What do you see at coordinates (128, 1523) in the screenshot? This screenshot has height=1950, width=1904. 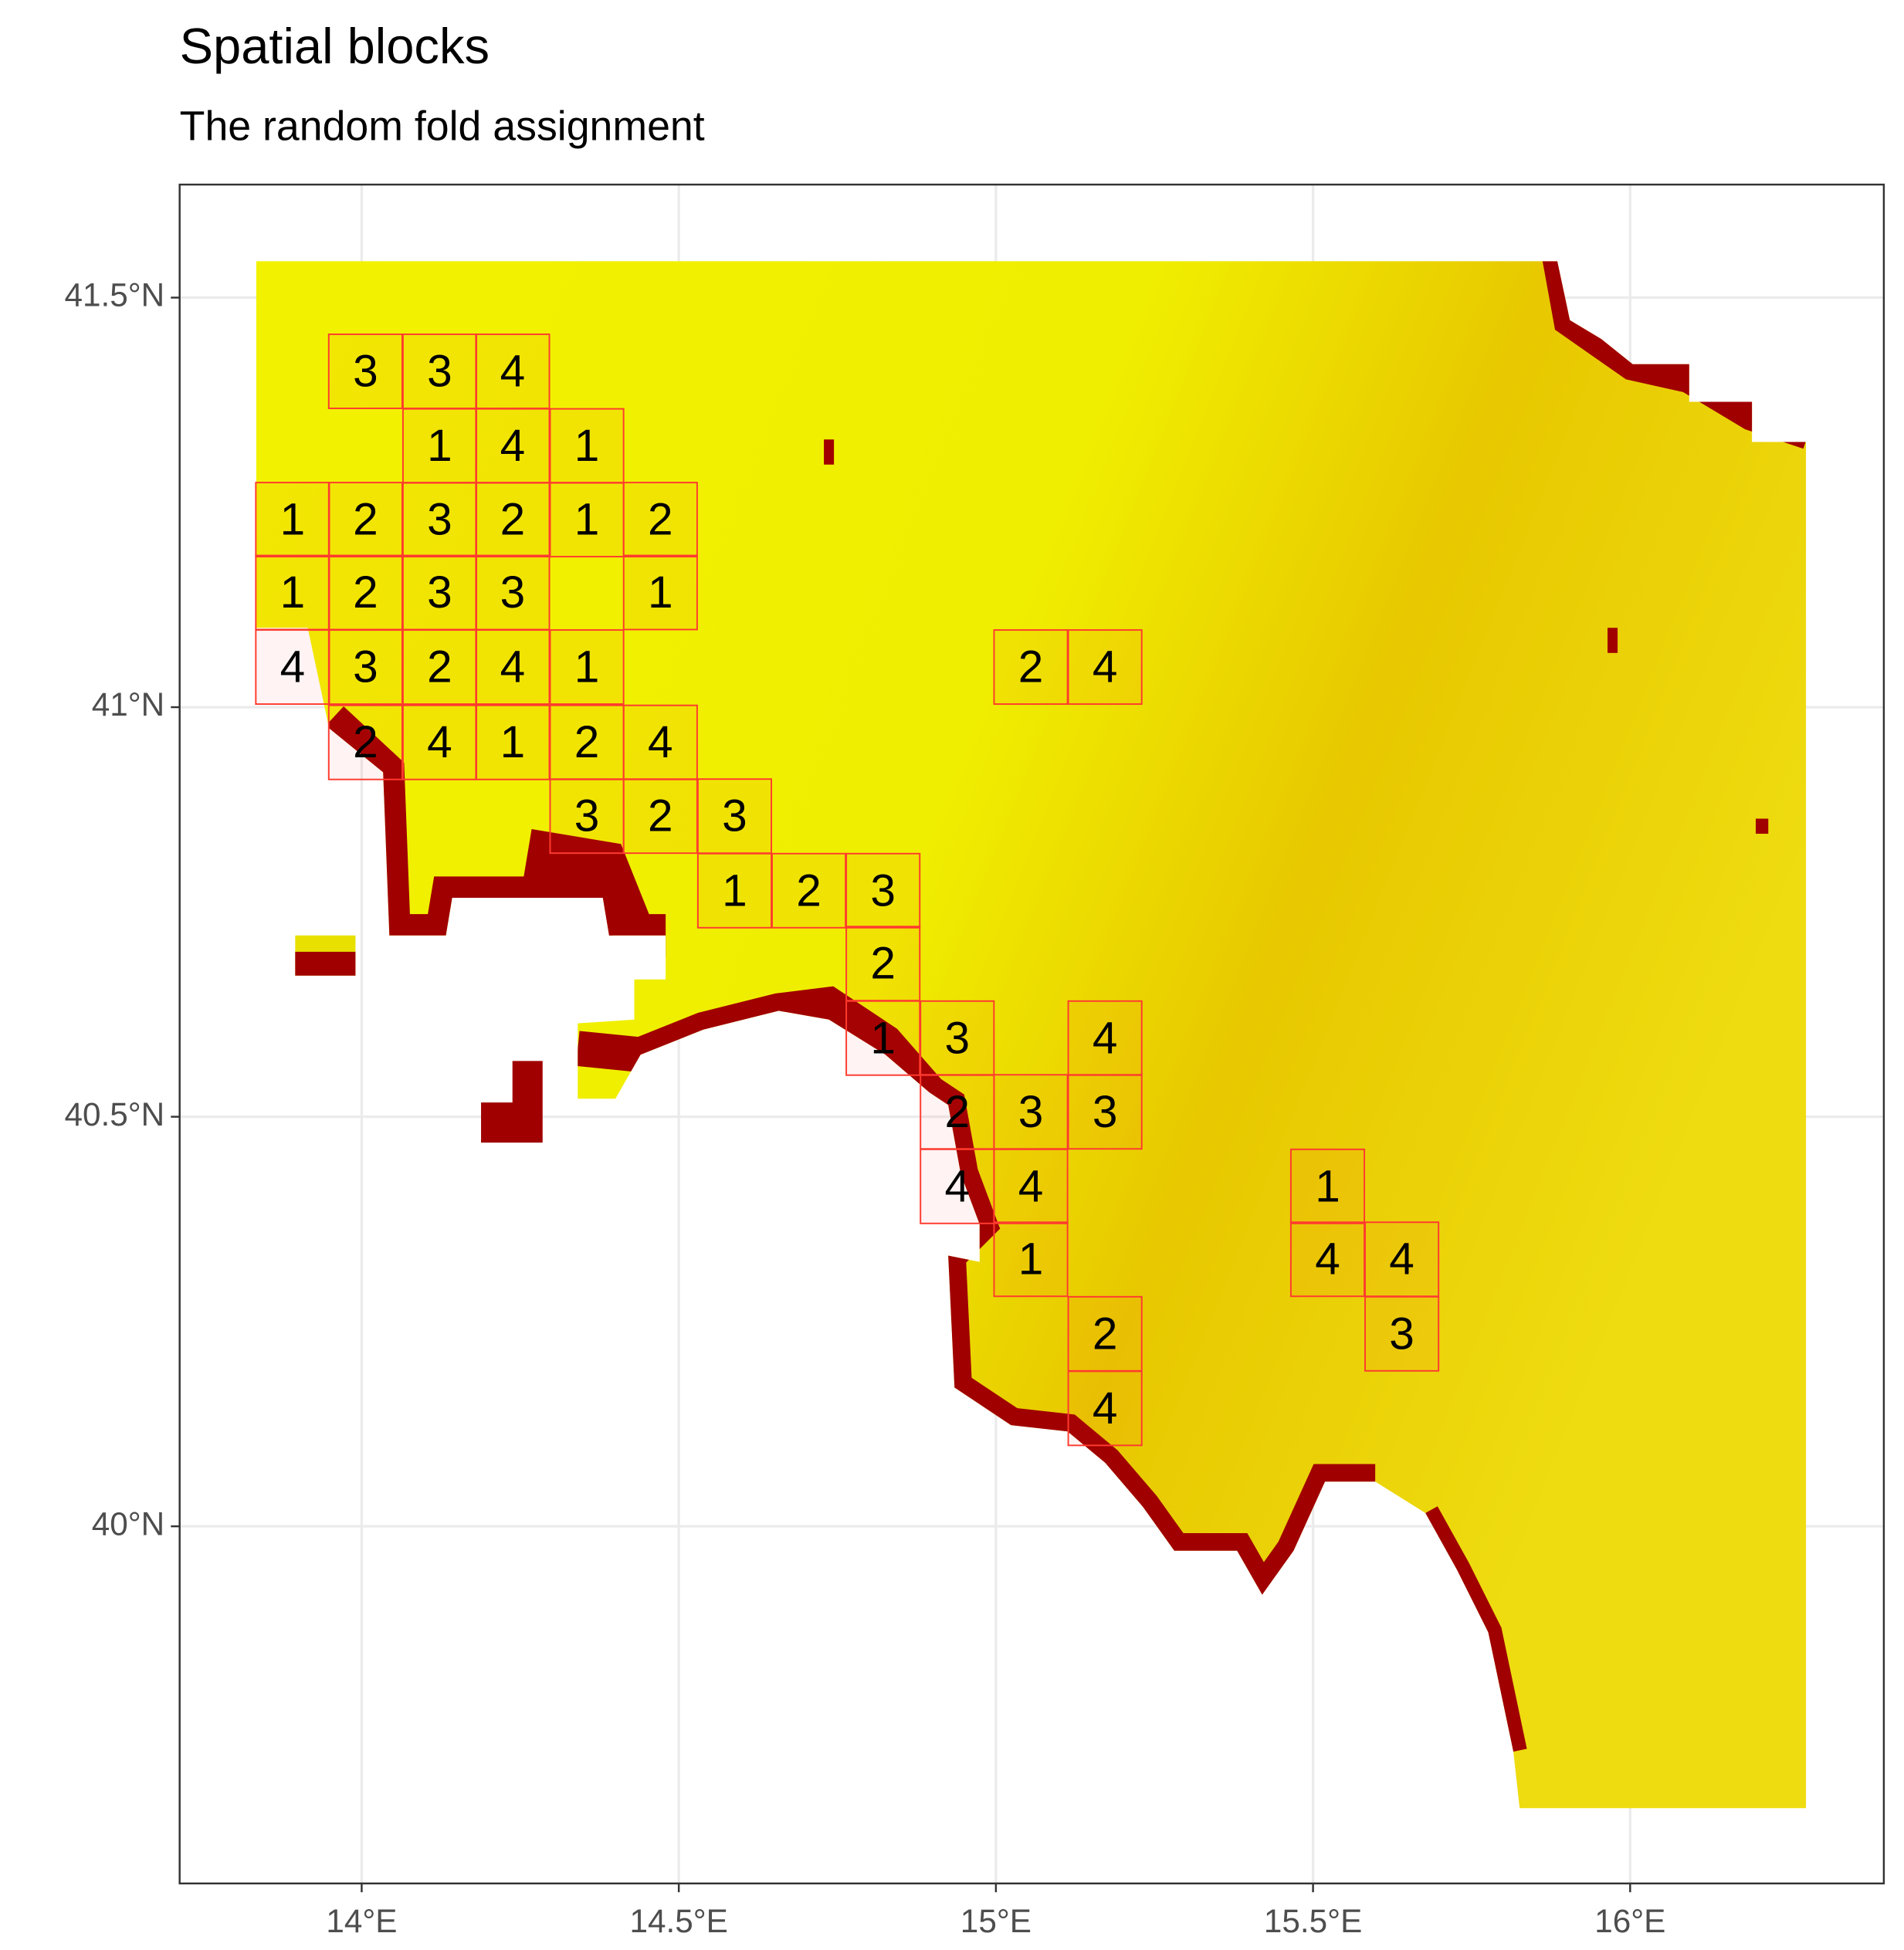 I see `y-tick-label: 40°N` at bounding box center [128, 1523].